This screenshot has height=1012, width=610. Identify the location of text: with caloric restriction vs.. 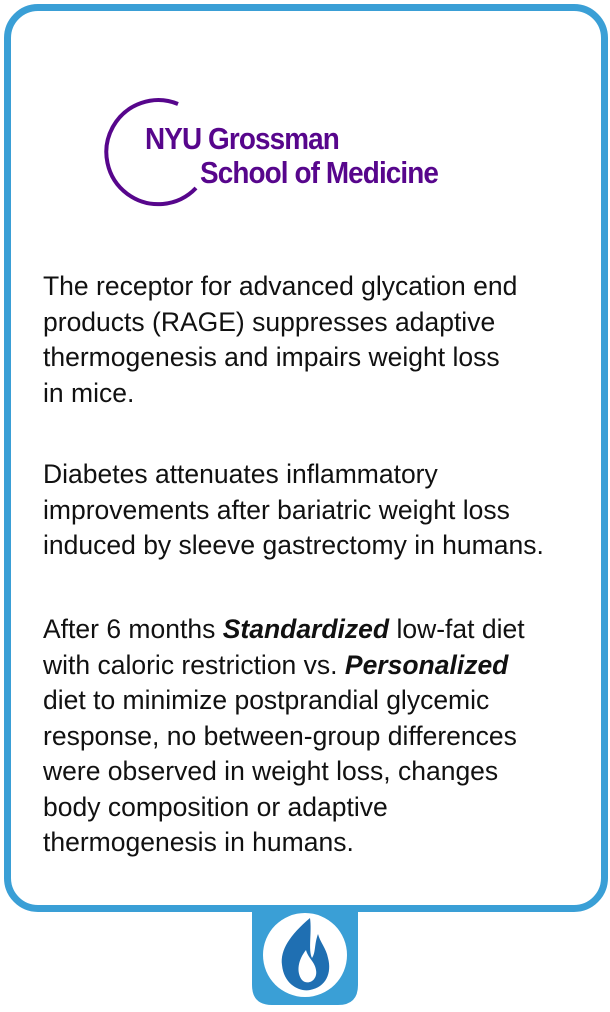
(194, 664).